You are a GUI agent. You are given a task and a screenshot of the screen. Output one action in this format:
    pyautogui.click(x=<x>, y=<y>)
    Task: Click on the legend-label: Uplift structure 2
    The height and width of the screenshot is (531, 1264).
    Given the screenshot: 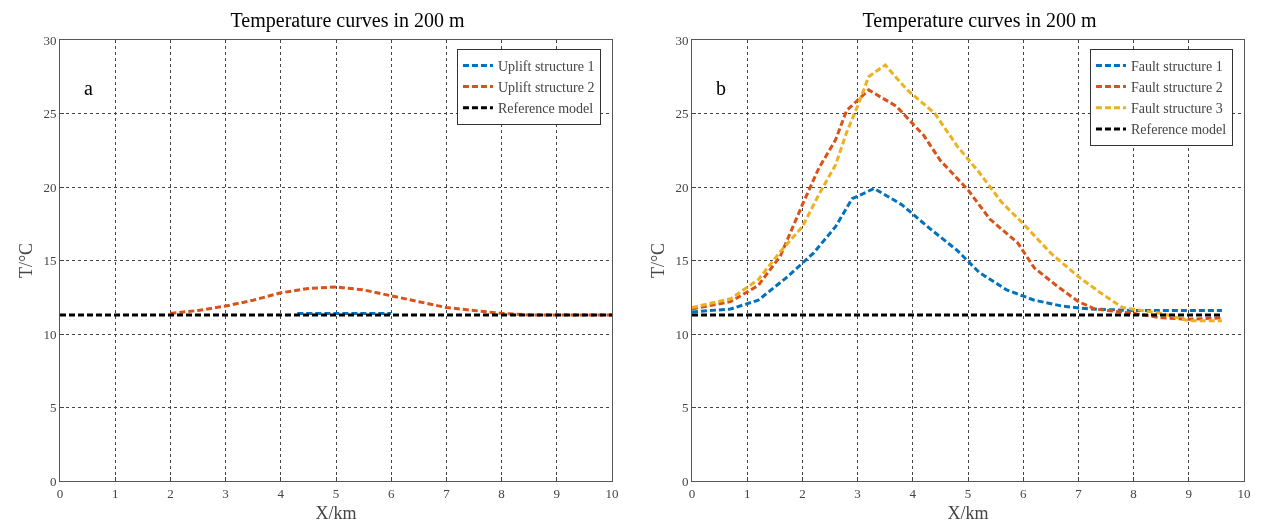 What is the action you would take?
    pyautogui.click(x=546, y=88)
    